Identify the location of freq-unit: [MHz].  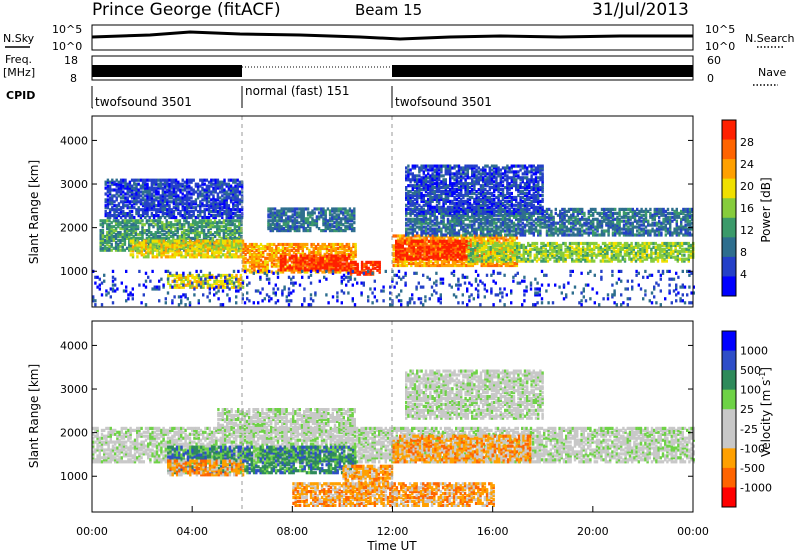
(19, 72).